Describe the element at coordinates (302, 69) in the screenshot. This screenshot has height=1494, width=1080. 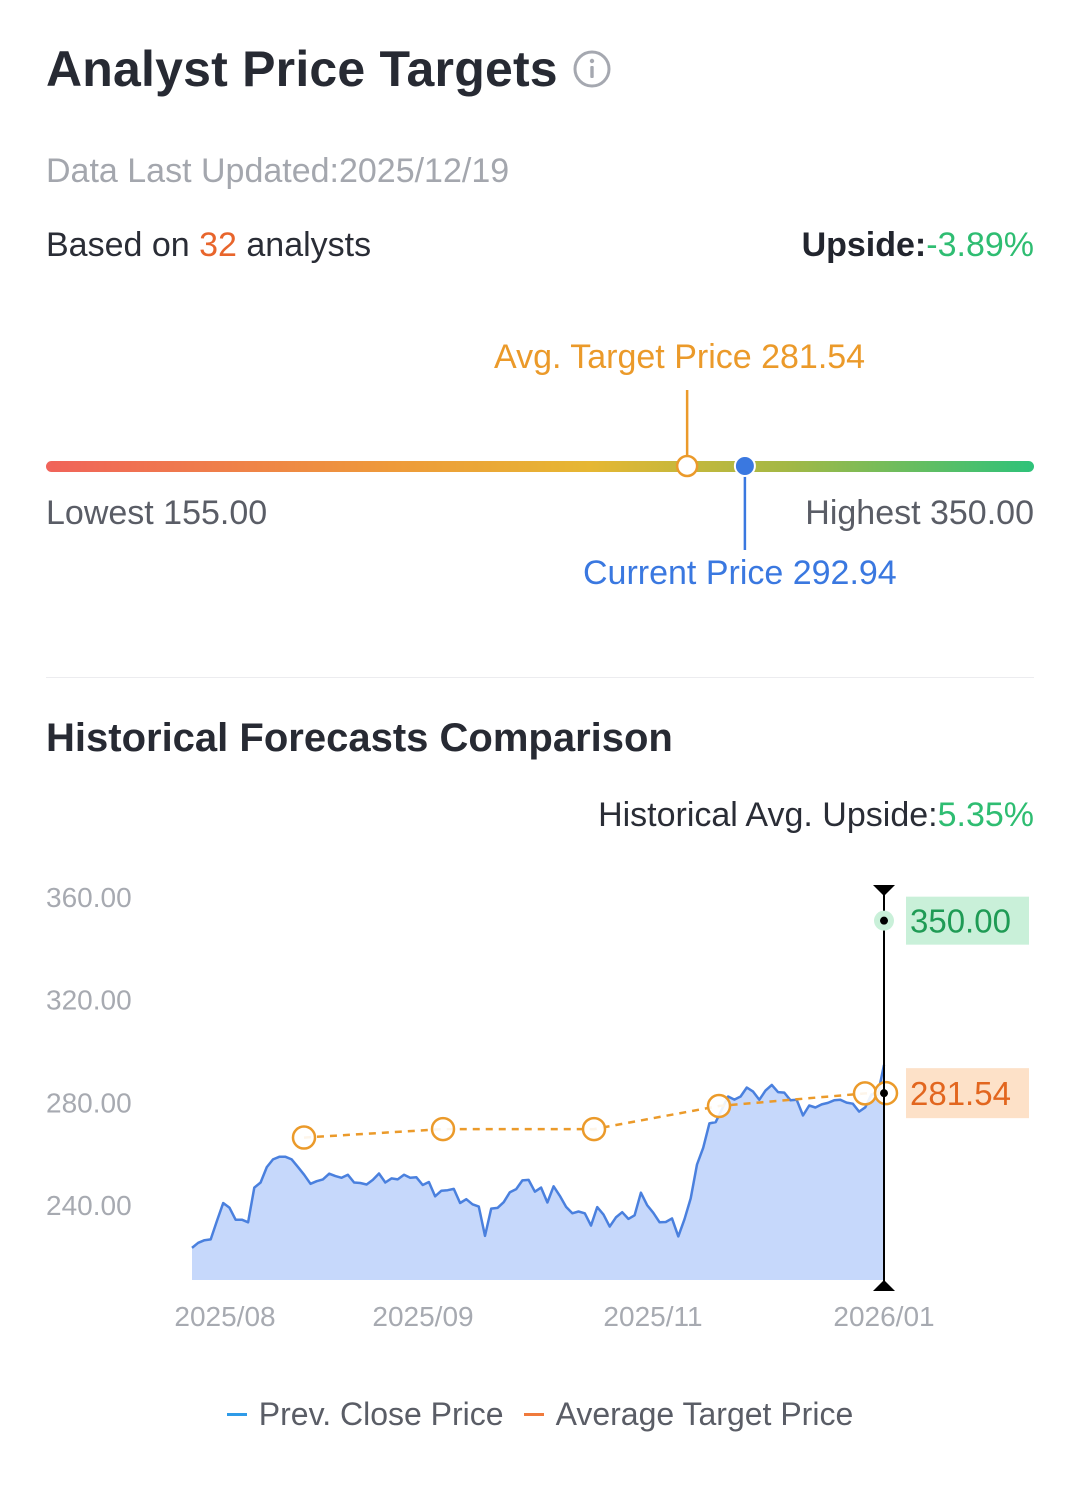
I see `page-title: Analyst Price Targets` at that location.